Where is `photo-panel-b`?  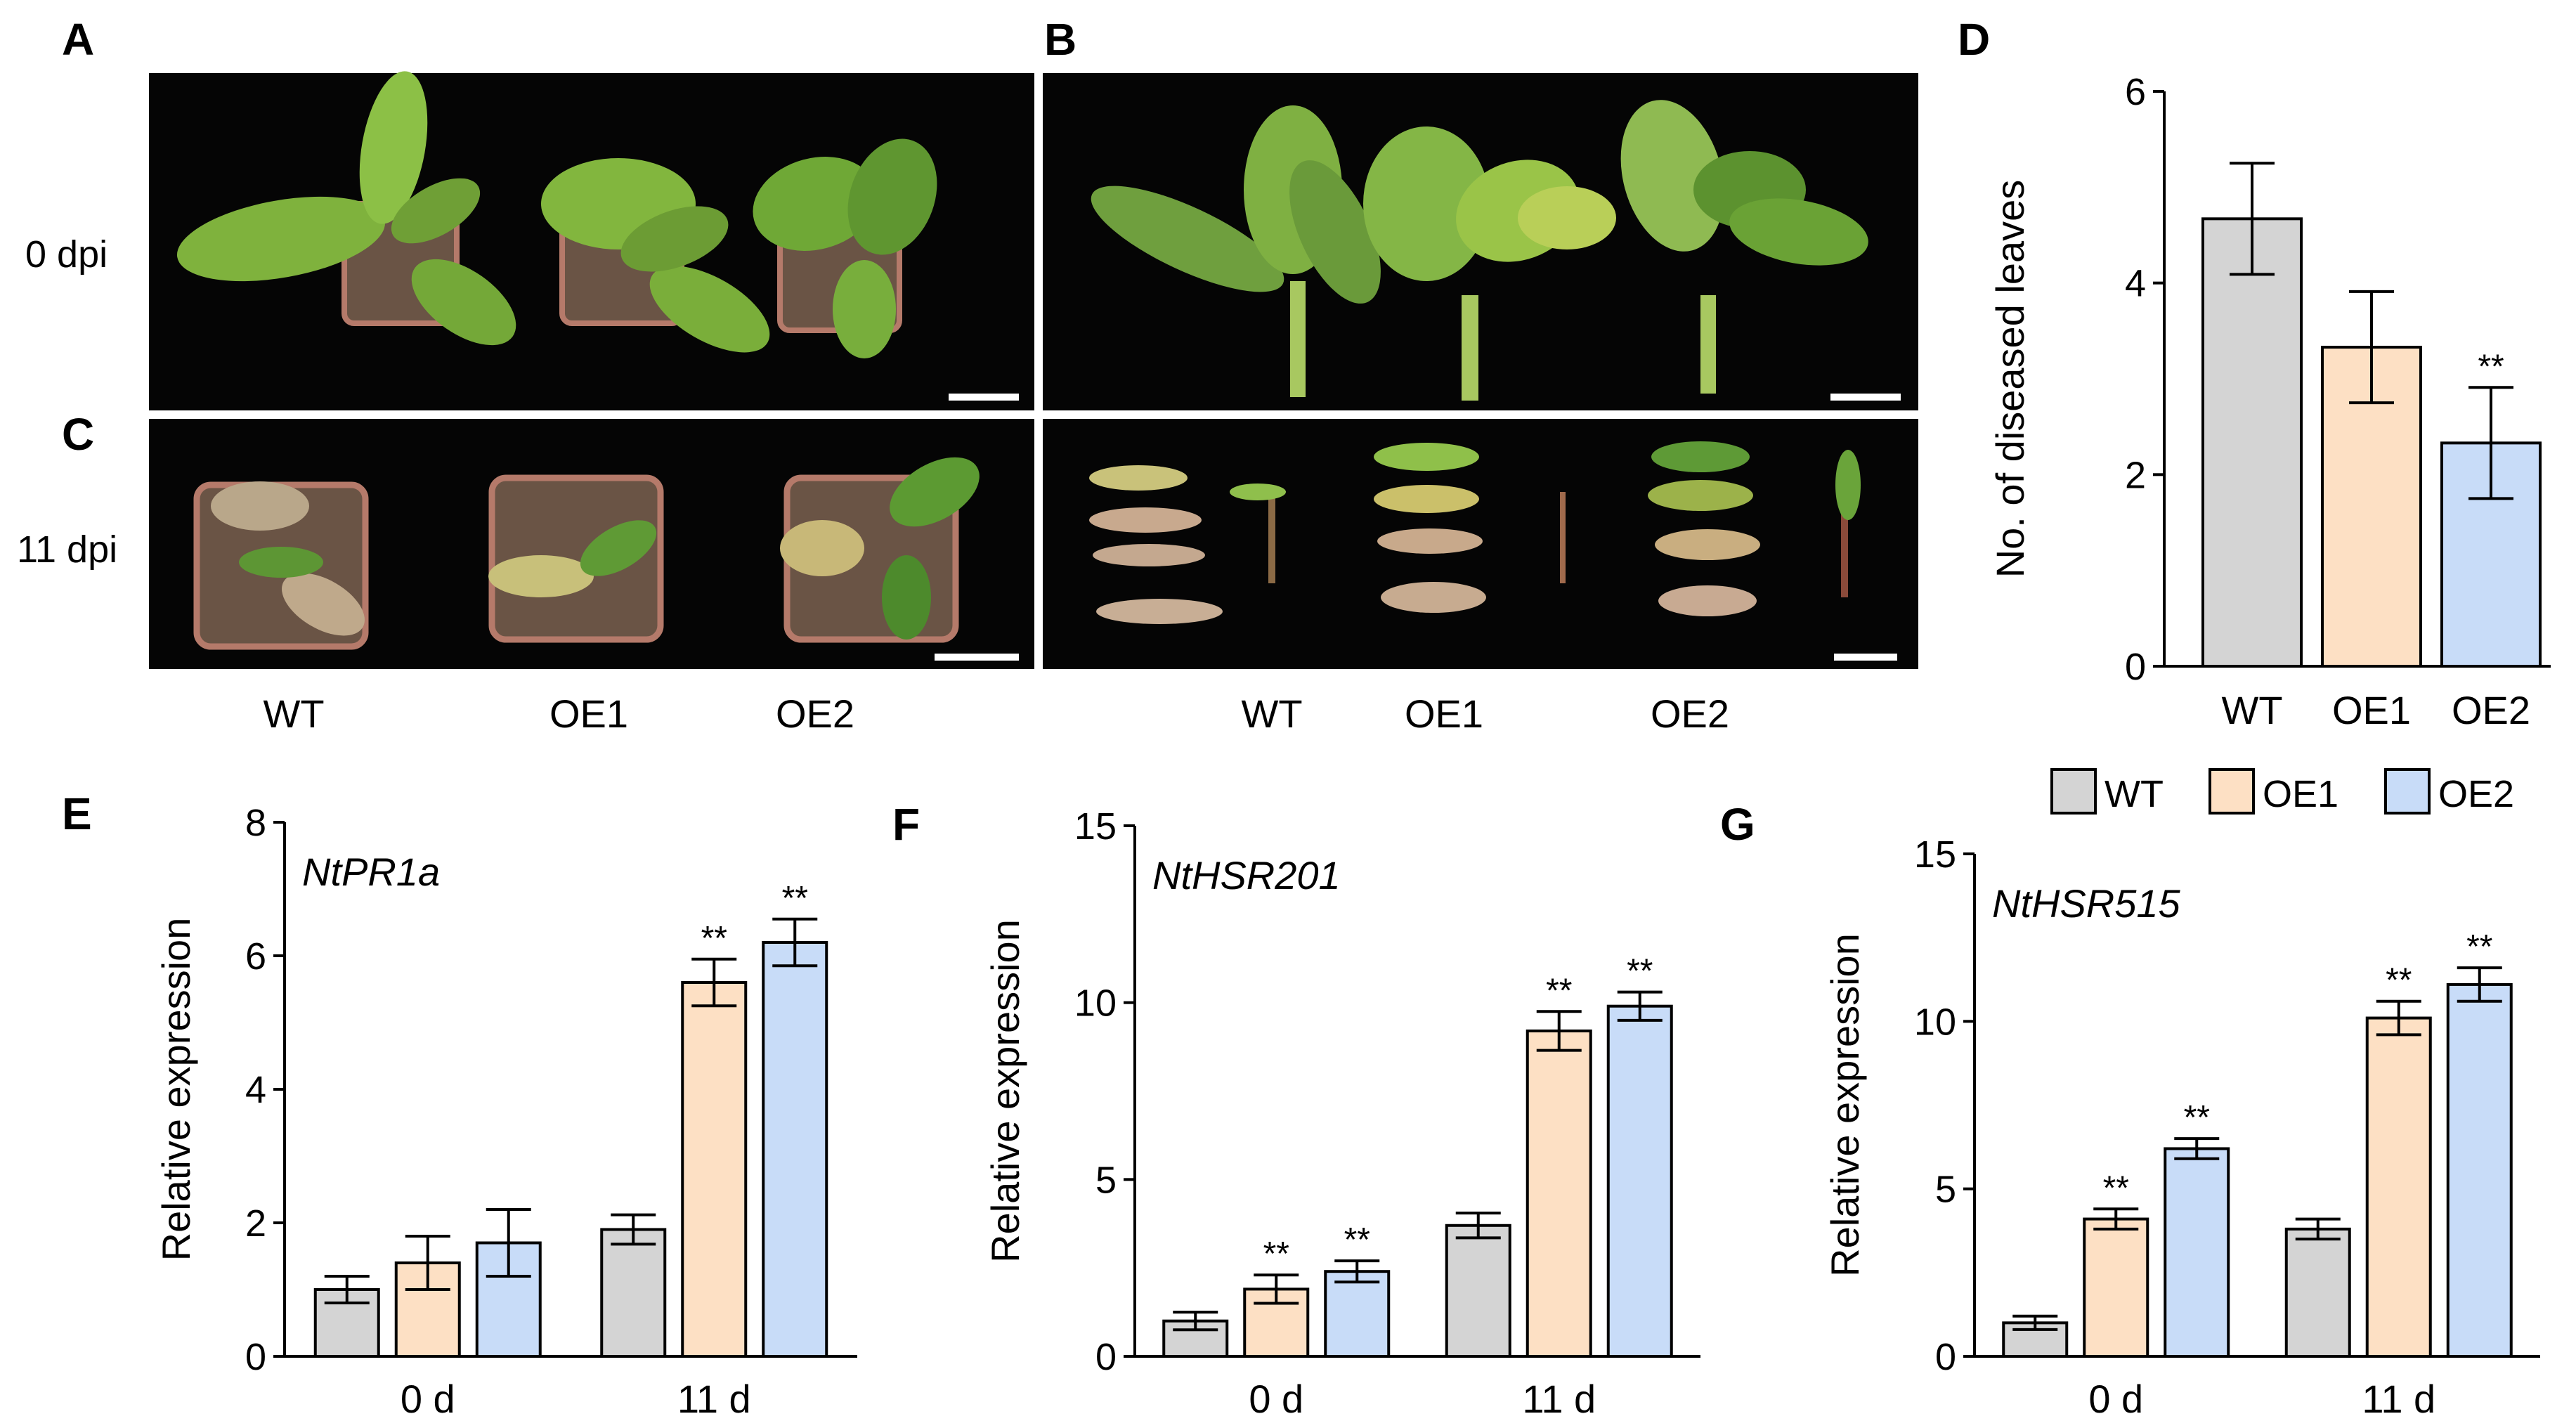 photo-panel-b is located at coordinates (1480, 241).